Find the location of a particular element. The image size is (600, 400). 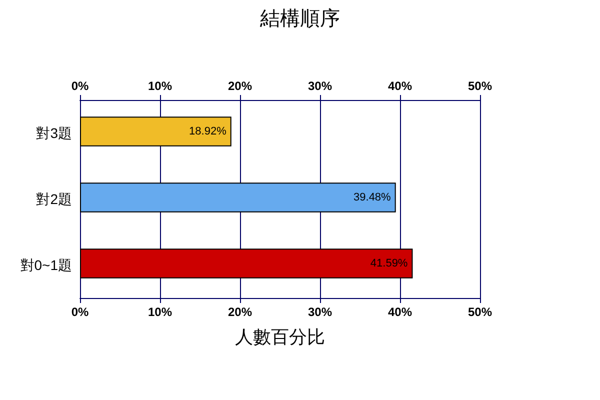

x2-tick-label: 10% is located at coordinates (160, 86).